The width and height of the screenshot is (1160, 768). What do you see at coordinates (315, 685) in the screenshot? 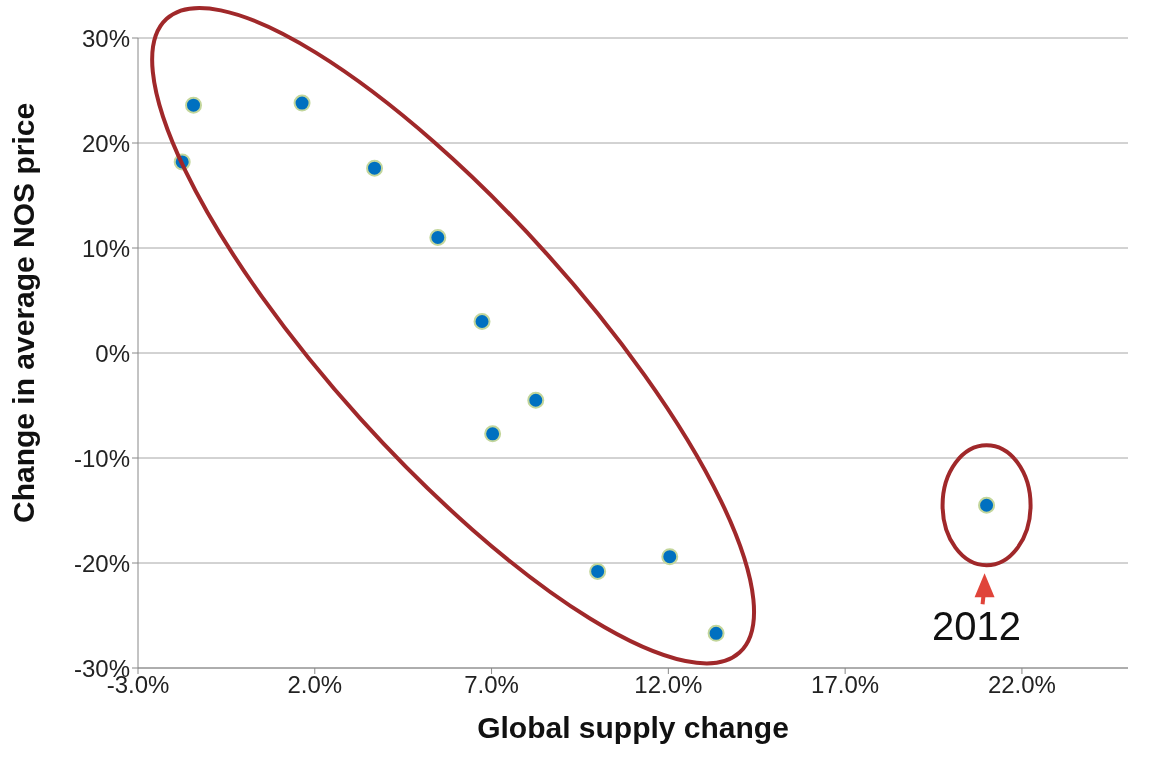
I see `x-tick-label: 2.0%` at bounding box center [315, 685].